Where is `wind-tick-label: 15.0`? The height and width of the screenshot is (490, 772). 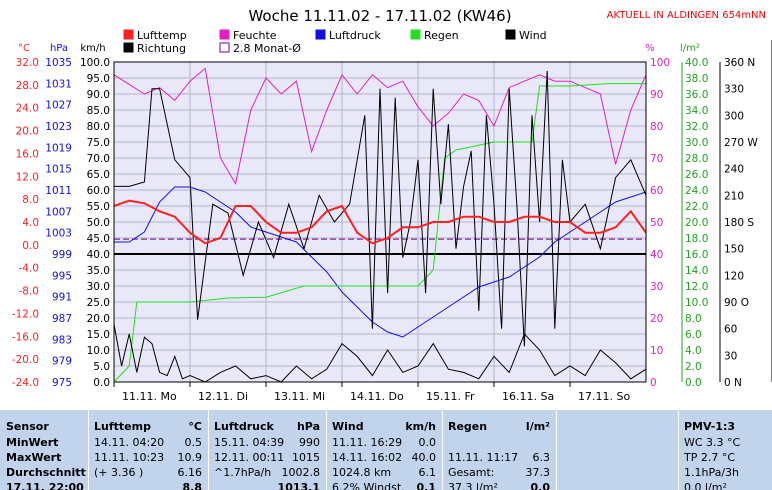 wind-tick-label: 15.0 is located at coordinates (98, 335).